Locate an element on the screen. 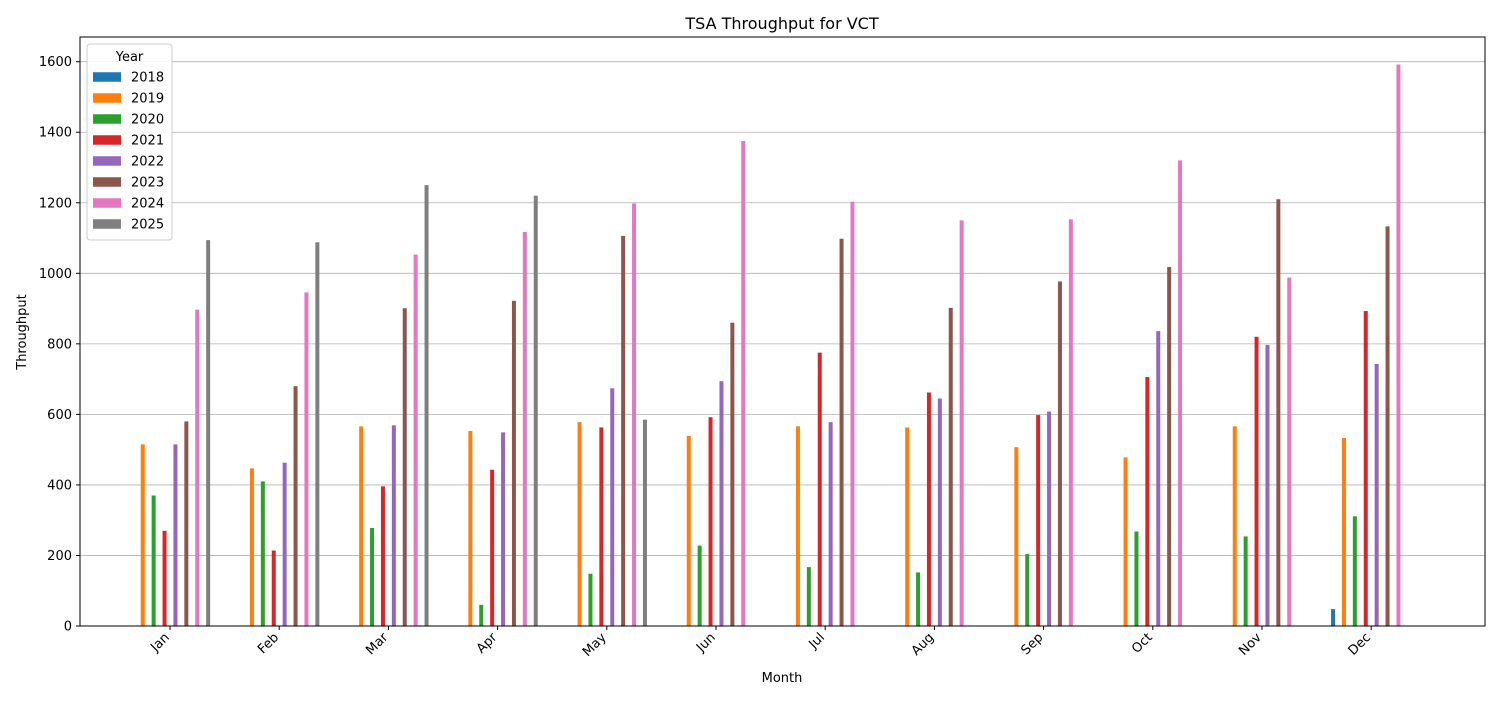  legend-box is located at coordinates (129, 142).